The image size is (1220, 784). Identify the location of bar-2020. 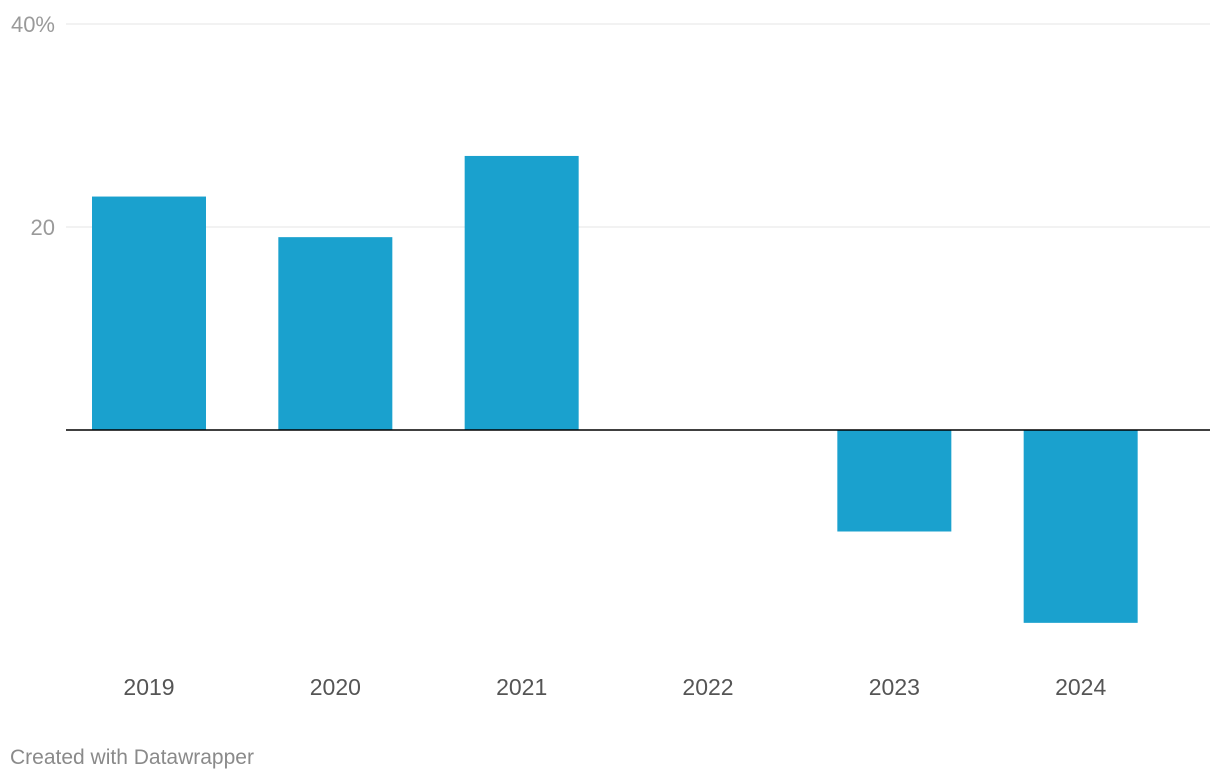
(335, 333).